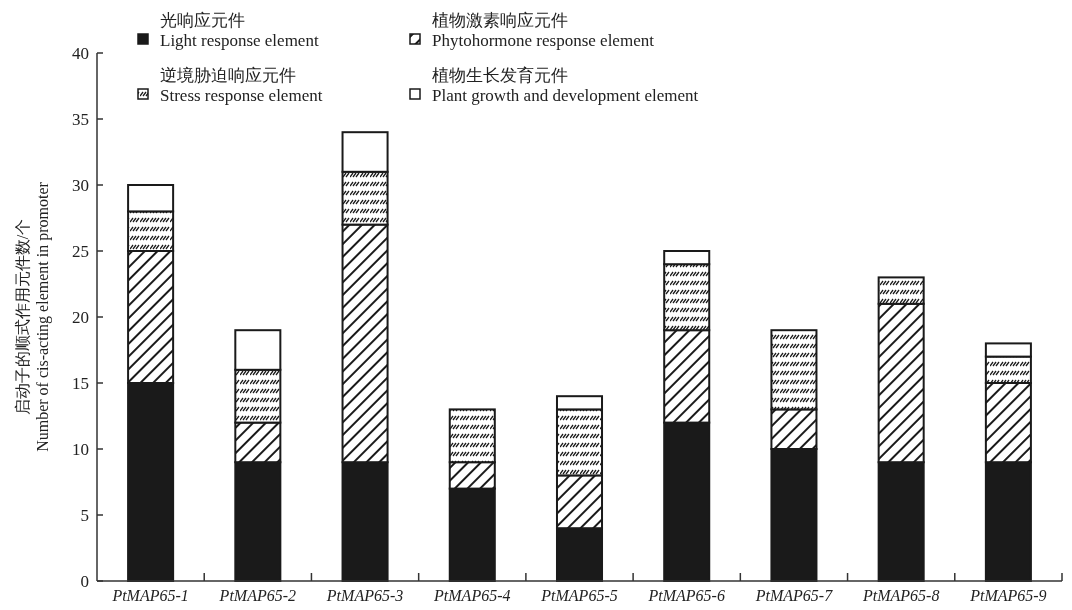  What do you see at coordinates (80, 251) in the screenshot?
I see `y-tick-label: 25` at bounding box center [80, 251].